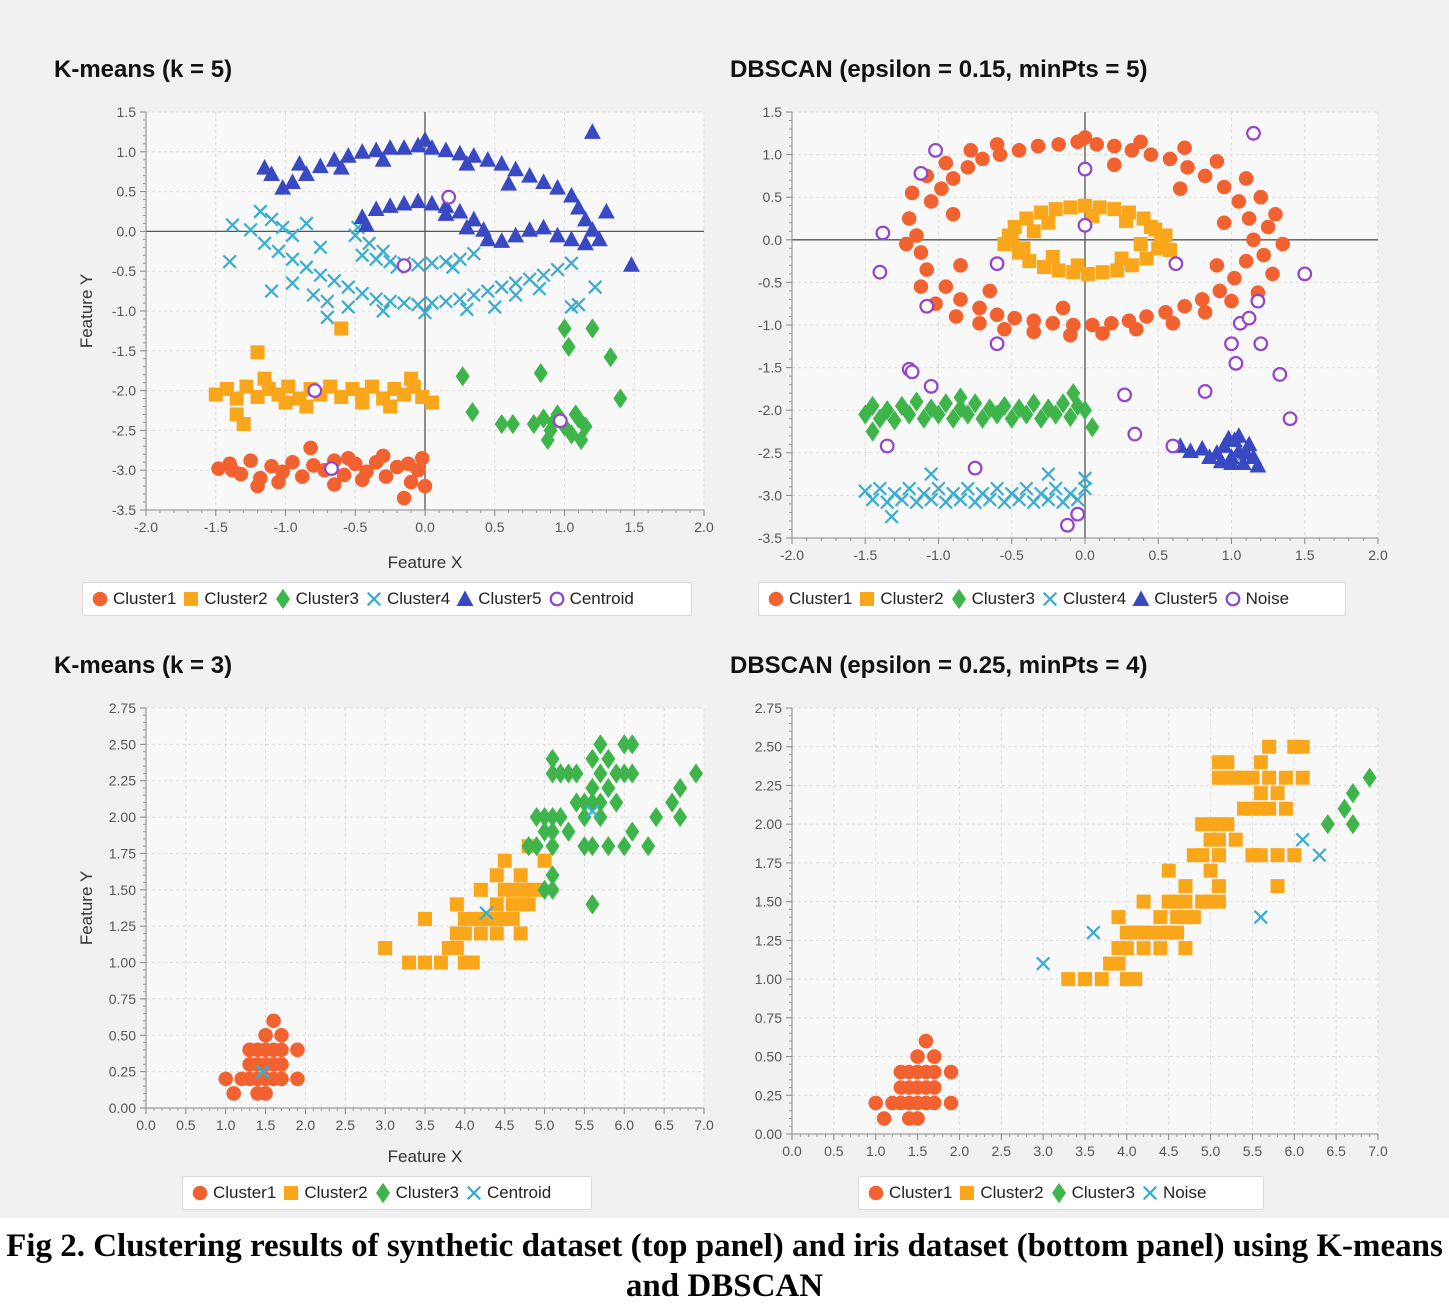  What do you see at coordinates (809, 599) in the screenshot?
I see `legend-item: Cluster1` at bounding box center [809, 599].